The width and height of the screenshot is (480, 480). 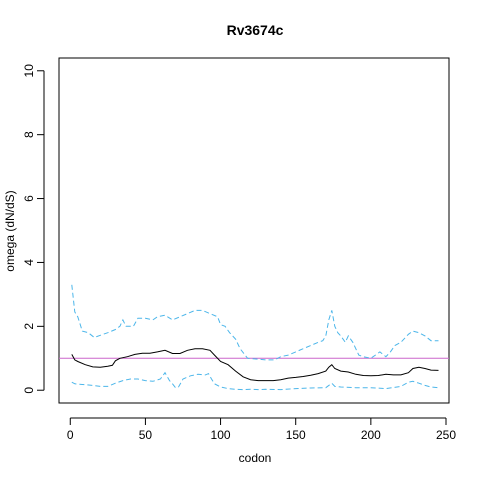 I want to click on y-tick-label: 4, so click(x=29, y=262).